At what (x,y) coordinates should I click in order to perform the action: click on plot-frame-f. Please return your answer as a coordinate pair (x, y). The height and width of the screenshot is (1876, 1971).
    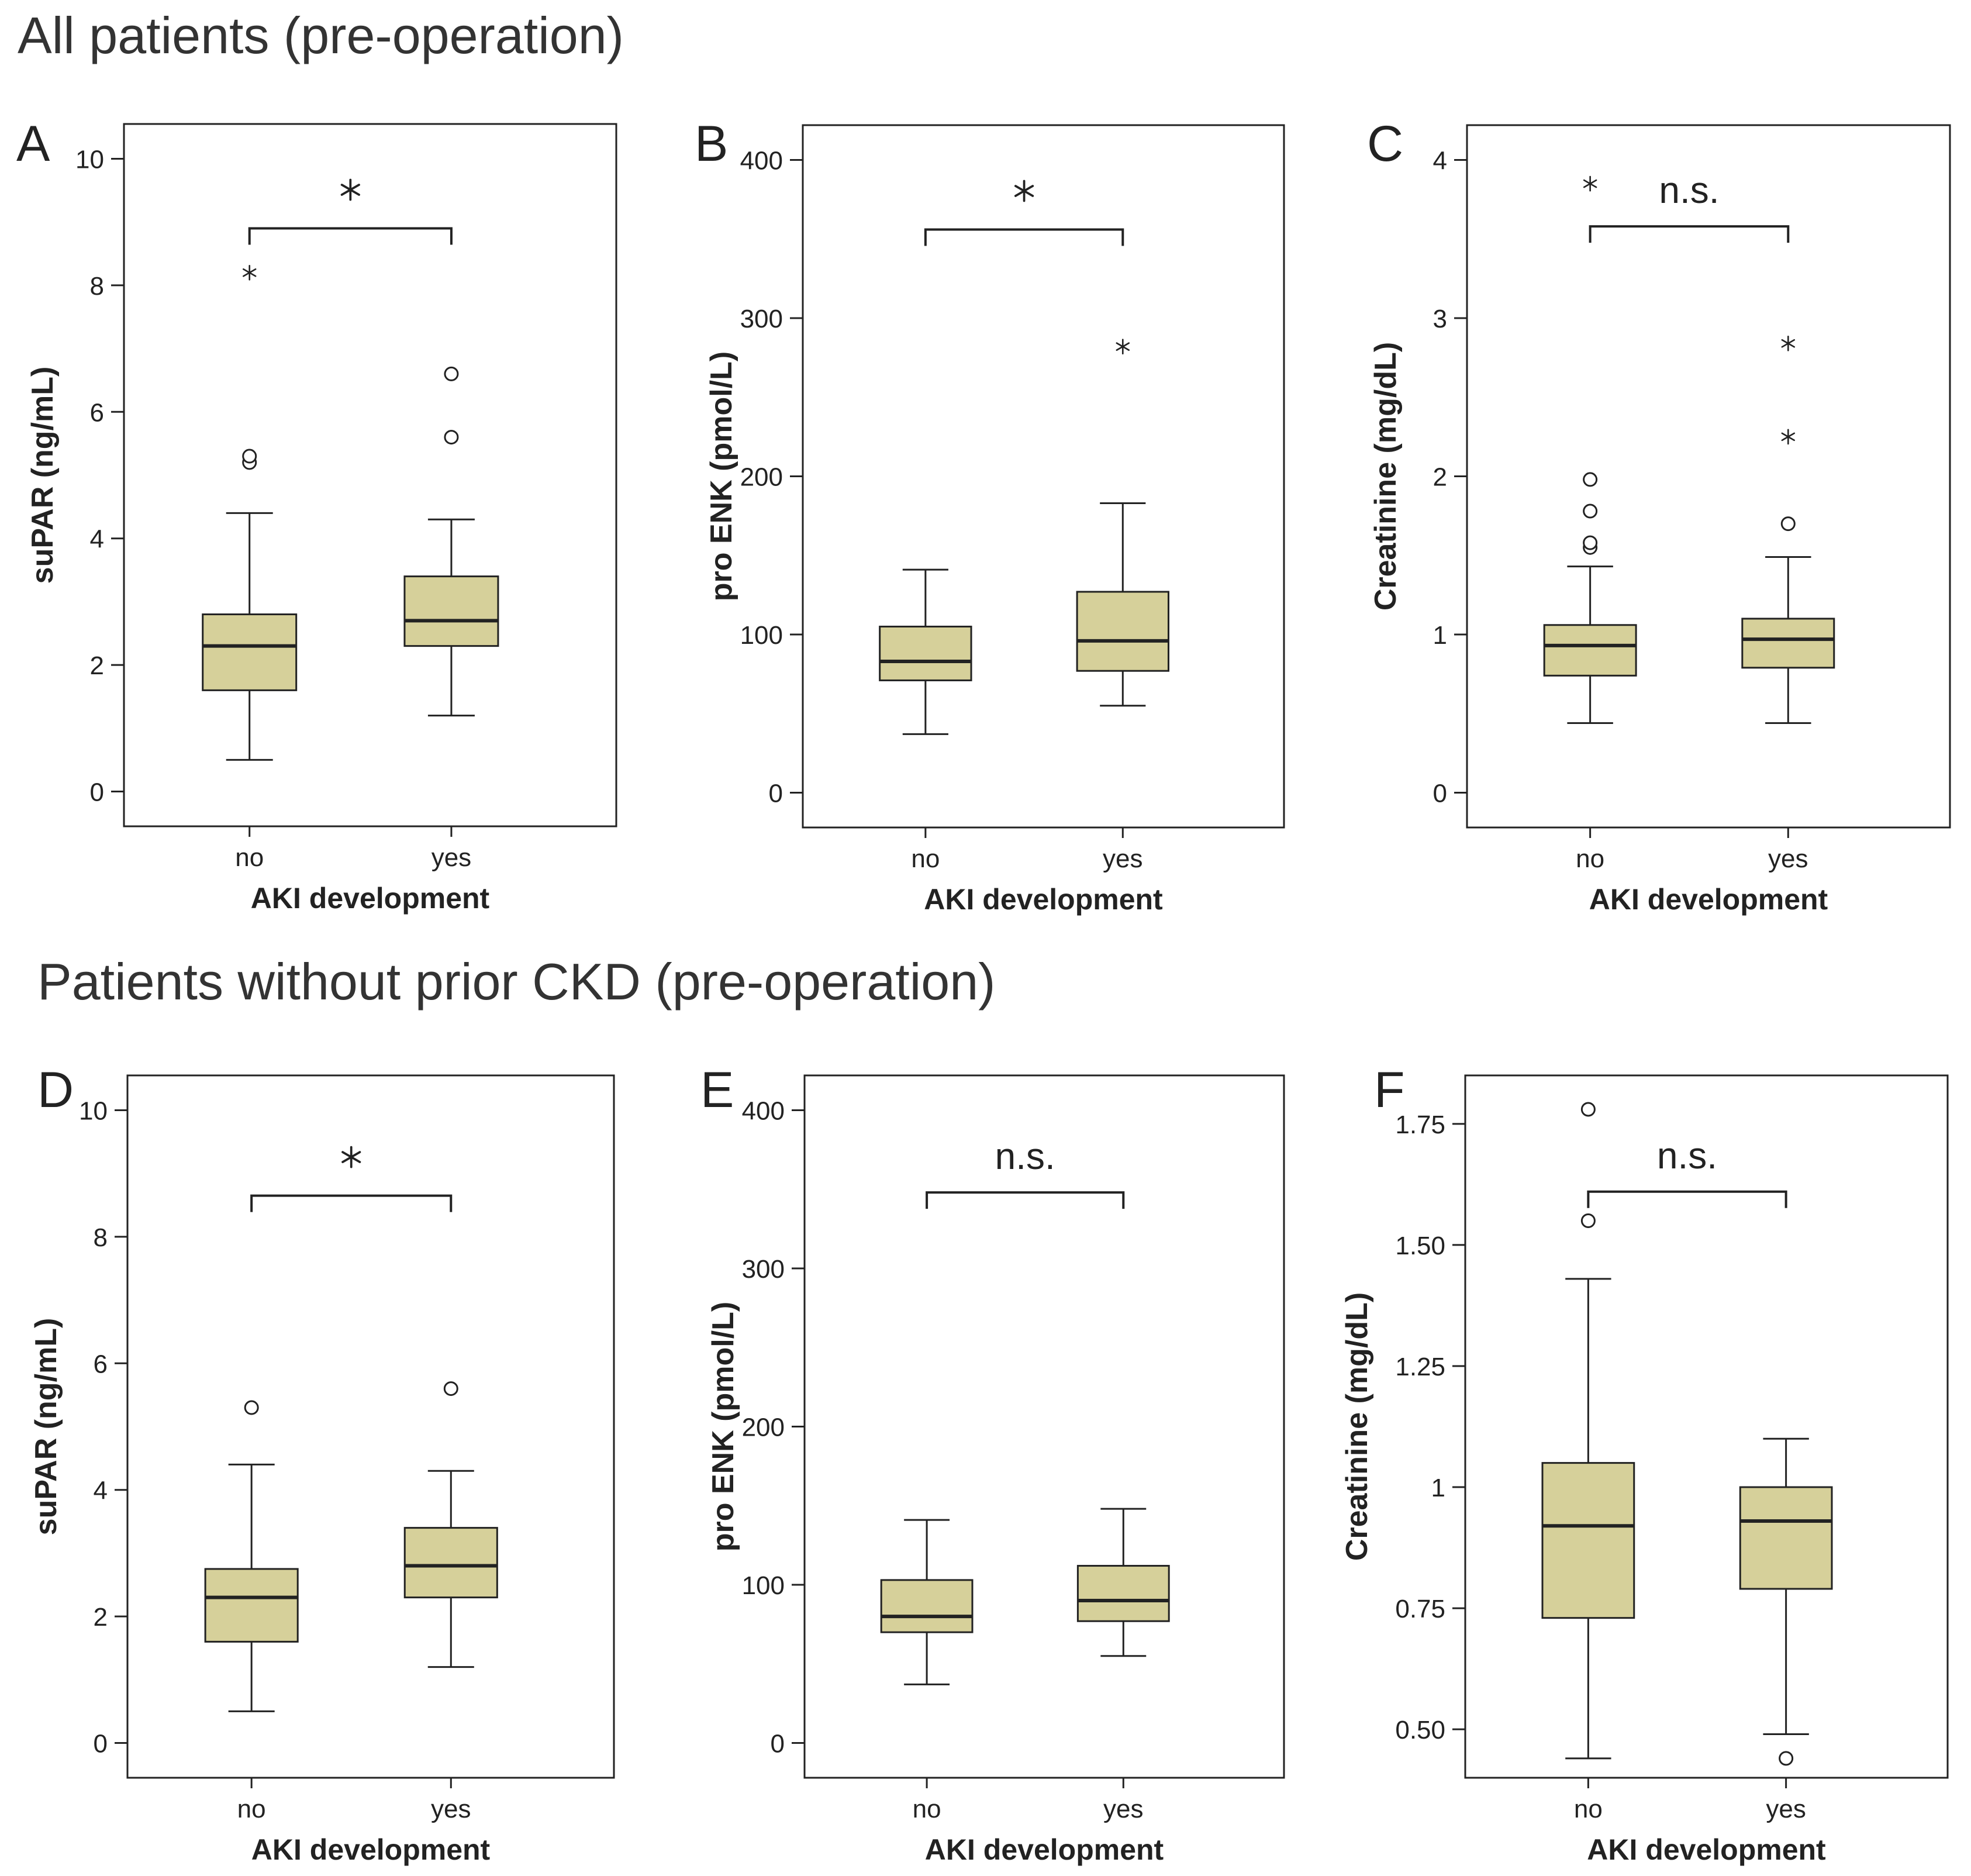
    Looking at the image, I should click on (1706, 1427).